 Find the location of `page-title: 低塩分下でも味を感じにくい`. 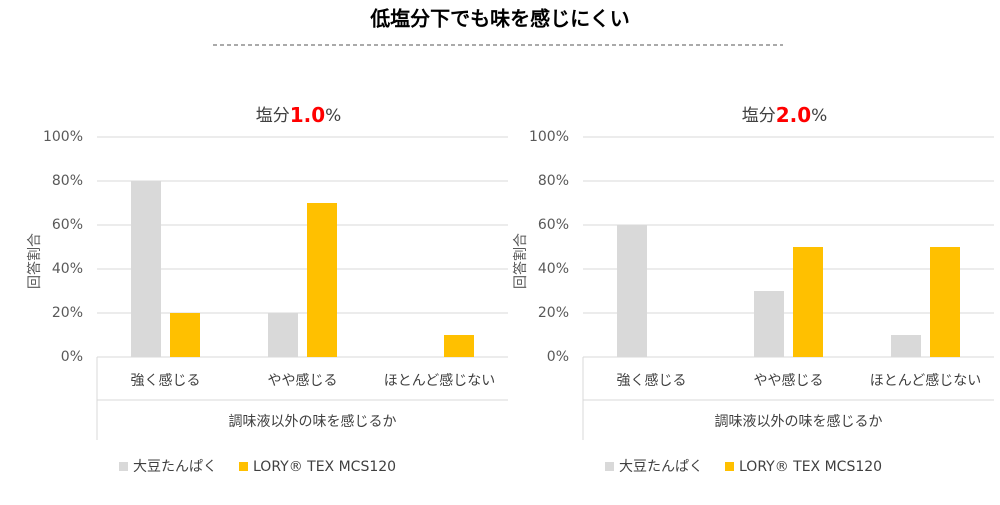

page-title: 低塩分下でも味を感じにくい is located at coordinates (499, 19).